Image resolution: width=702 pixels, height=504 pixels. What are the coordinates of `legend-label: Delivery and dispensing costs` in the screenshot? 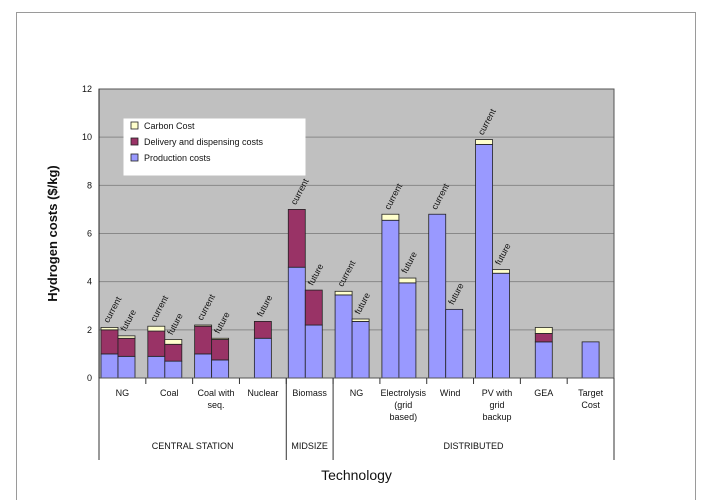 It's located at (204, 142).